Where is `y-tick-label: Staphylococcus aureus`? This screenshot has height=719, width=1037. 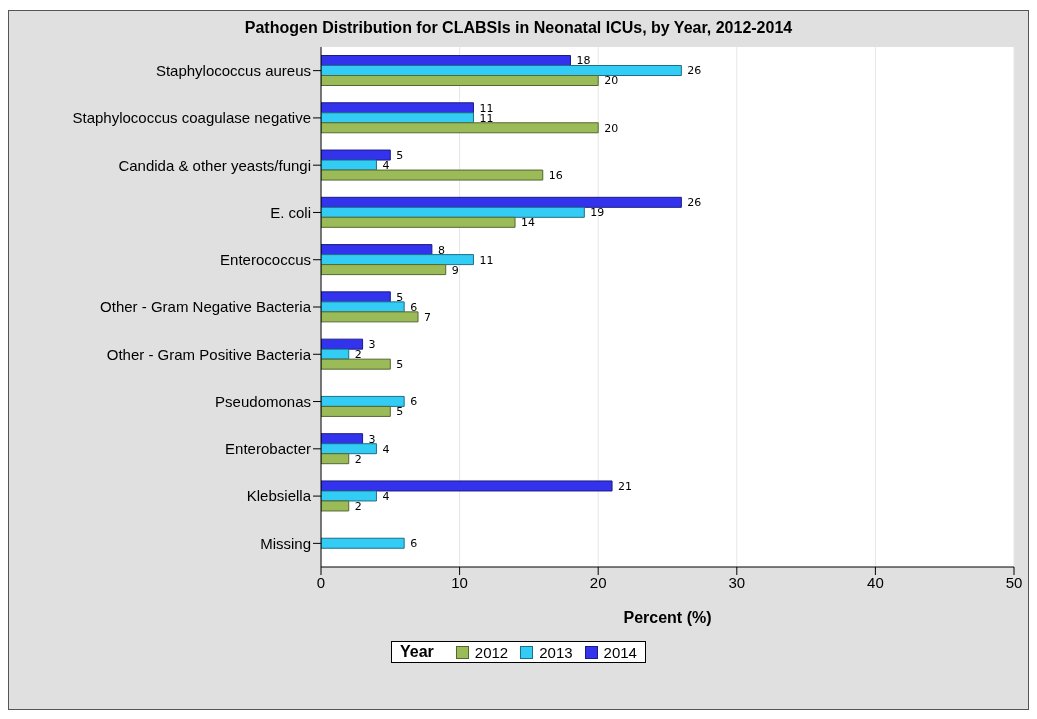 y-tick-label: Staphylococcus aureus is located at coordinates (233, 70).